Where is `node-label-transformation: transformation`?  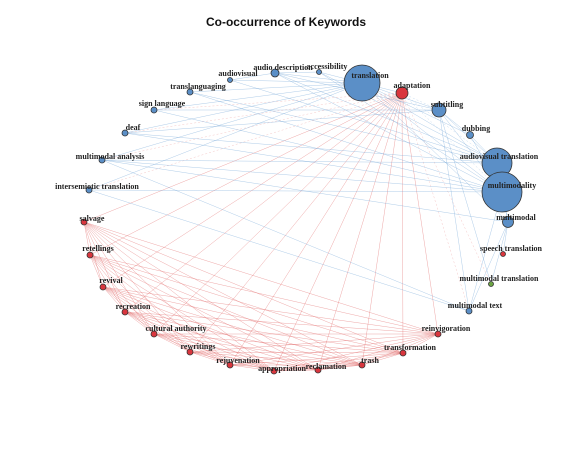
node-label-transformation: transformation is located at coordinates (410, 347).